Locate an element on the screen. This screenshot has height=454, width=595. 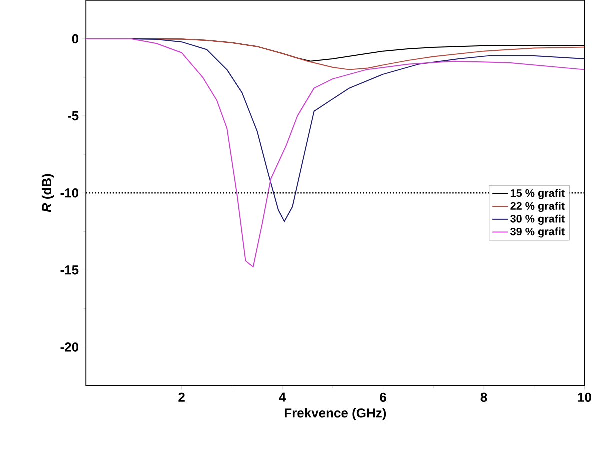
x-tick-label: 6 is located at coordinates (383, 397).